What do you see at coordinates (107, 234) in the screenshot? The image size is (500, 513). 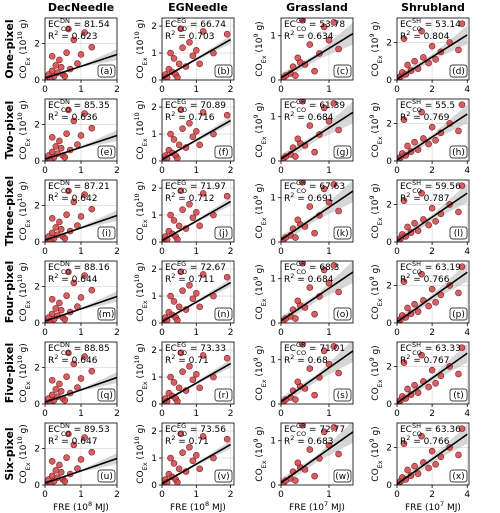 I see `panel-label: (i)` at bounding box center [107, 234].